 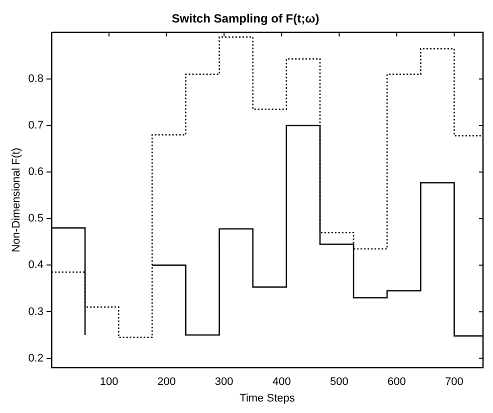 What do you see at coordinates (339, 382) in the screenshot?
I see `x-tick-label: 500` at bounding box center [339, 382].